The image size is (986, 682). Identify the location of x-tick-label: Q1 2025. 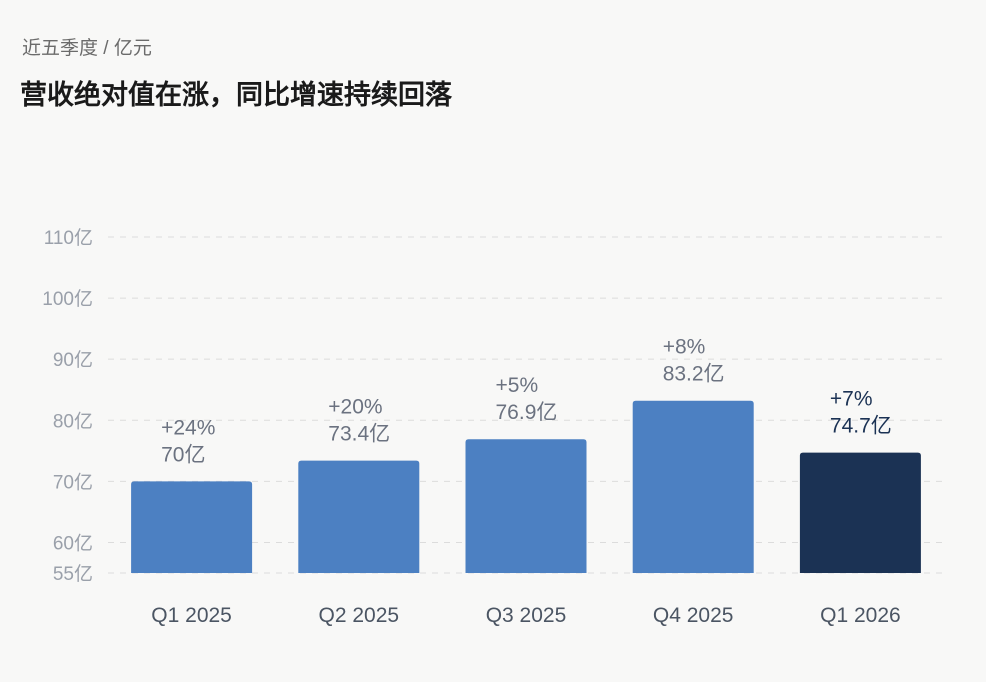
(191, 615).